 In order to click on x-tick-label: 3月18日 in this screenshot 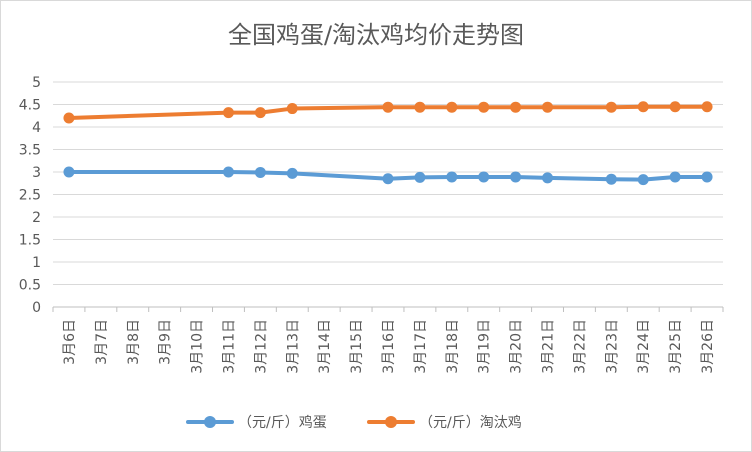, I will do `click(453, 346)`.